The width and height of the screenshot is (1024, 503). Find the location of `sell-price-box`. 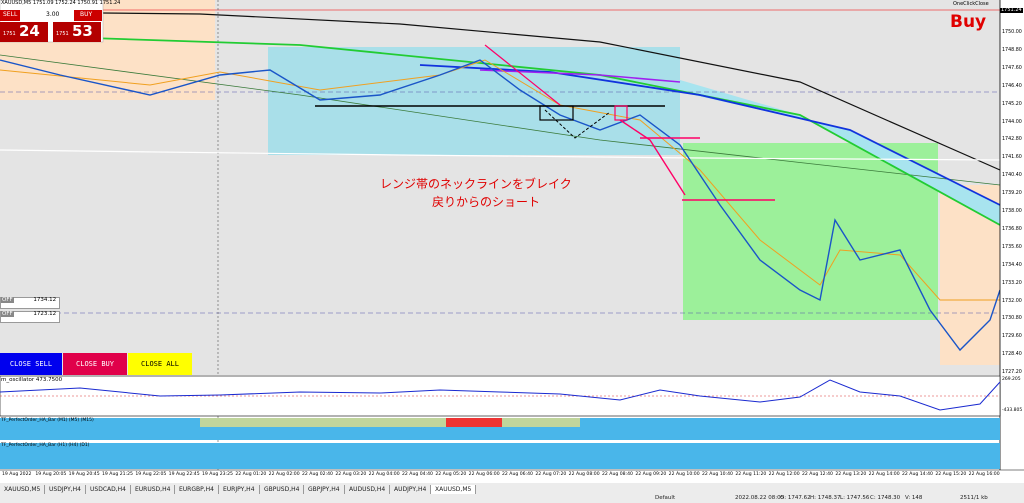

sell-price-box is located at coordinates (24, 32).